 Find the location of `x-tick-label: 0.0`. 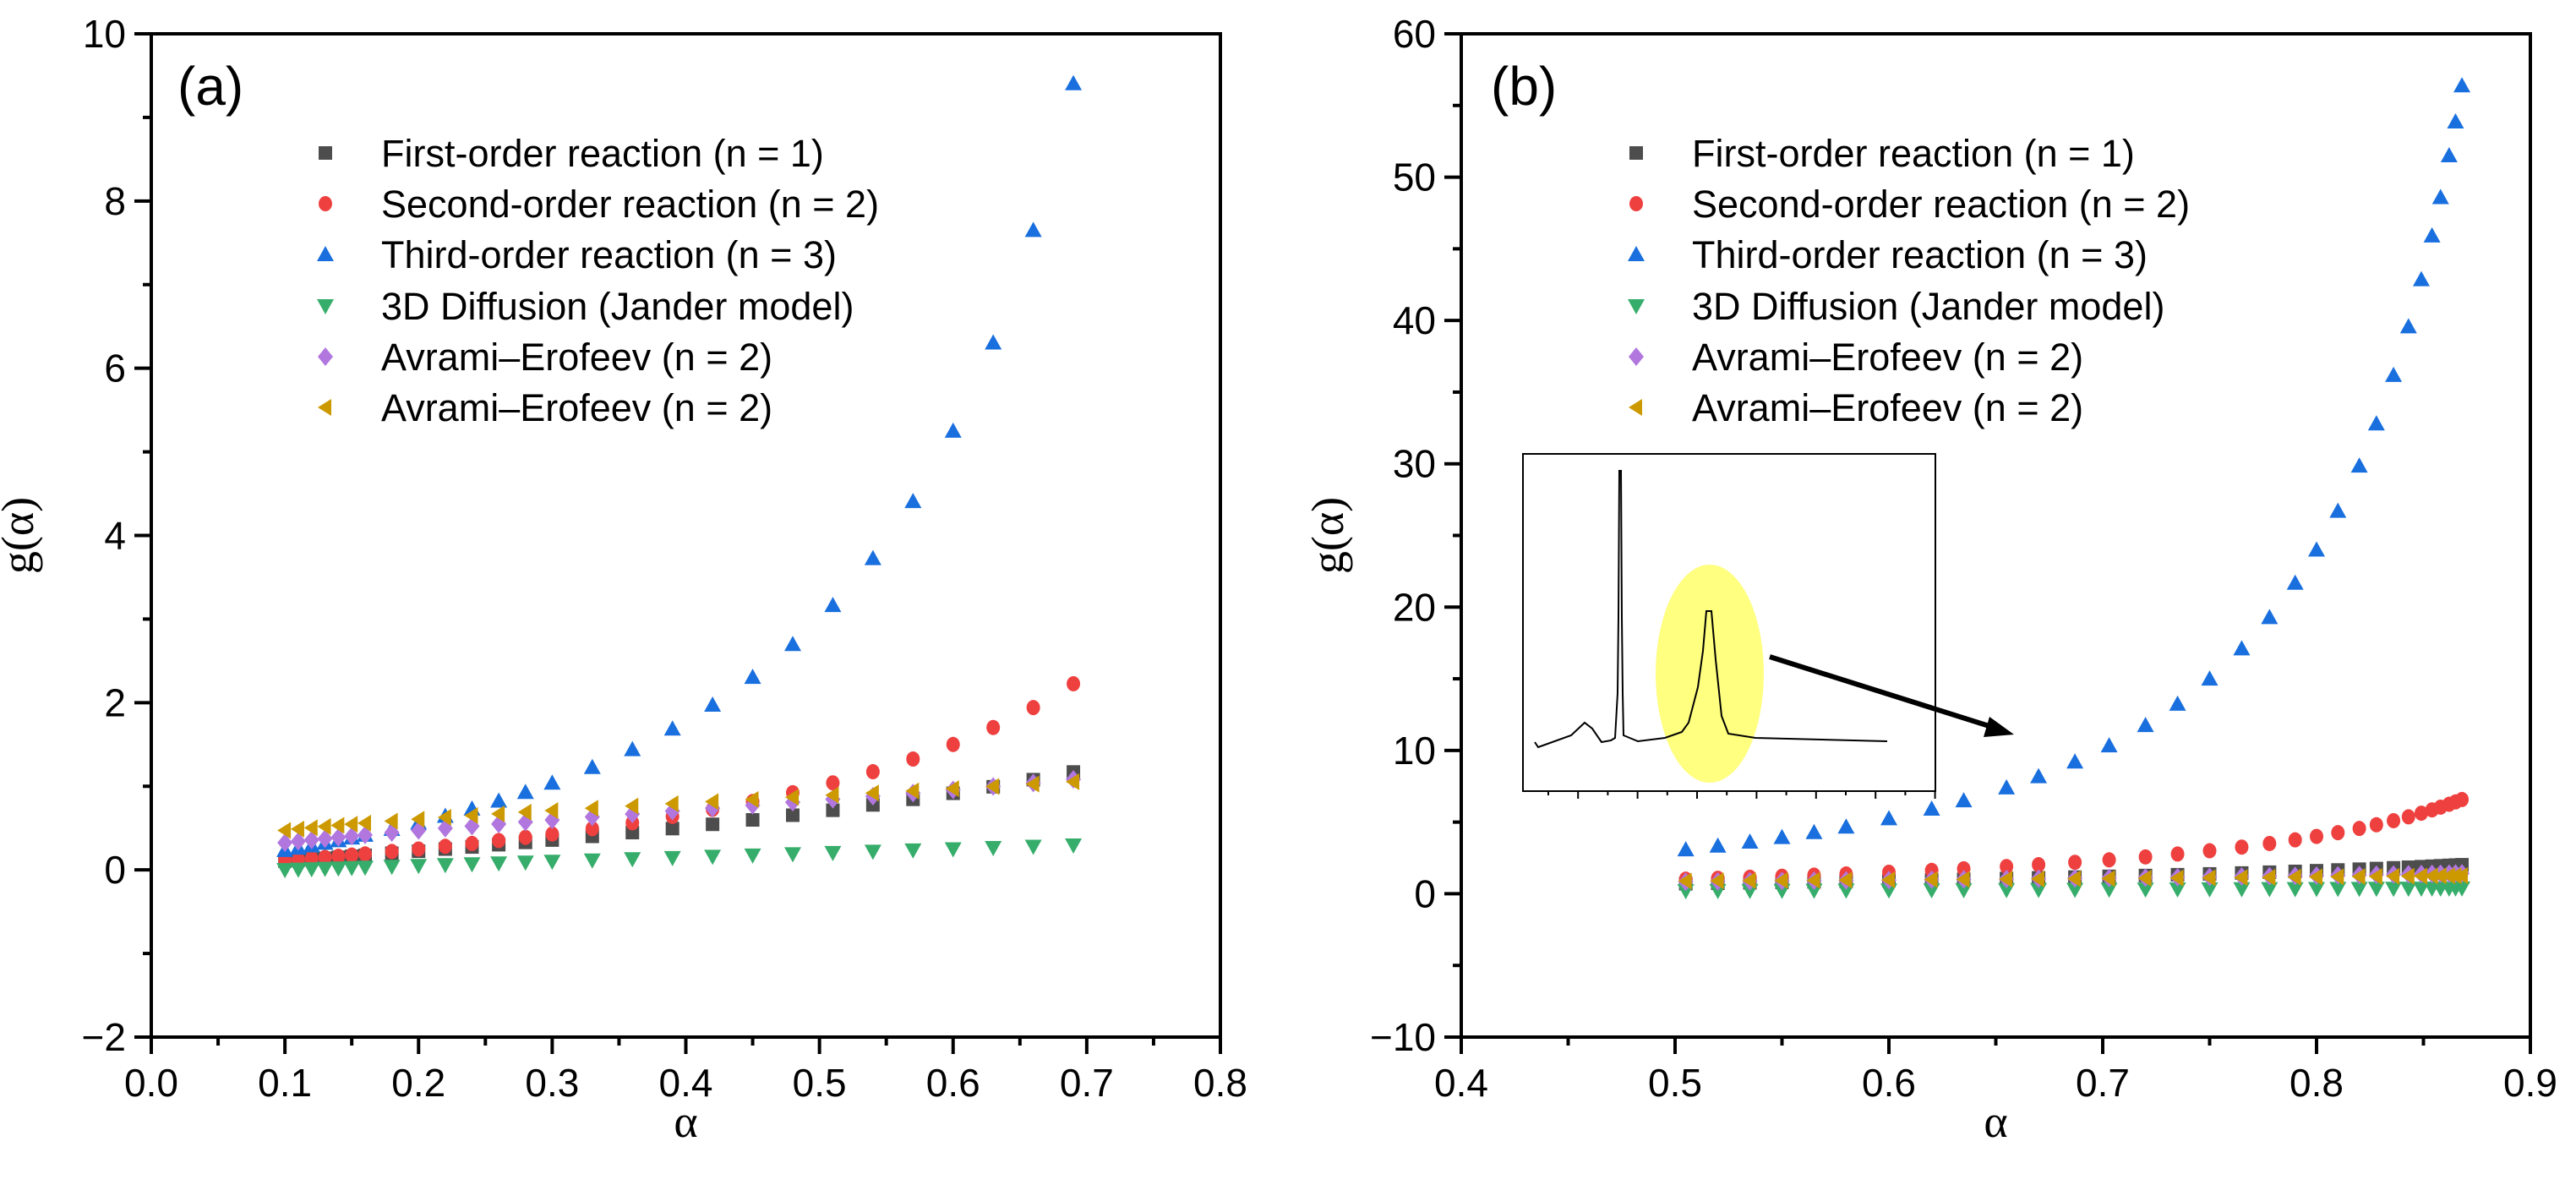

x-tick-label: 0.0 is located at coordinates (151, 1083).